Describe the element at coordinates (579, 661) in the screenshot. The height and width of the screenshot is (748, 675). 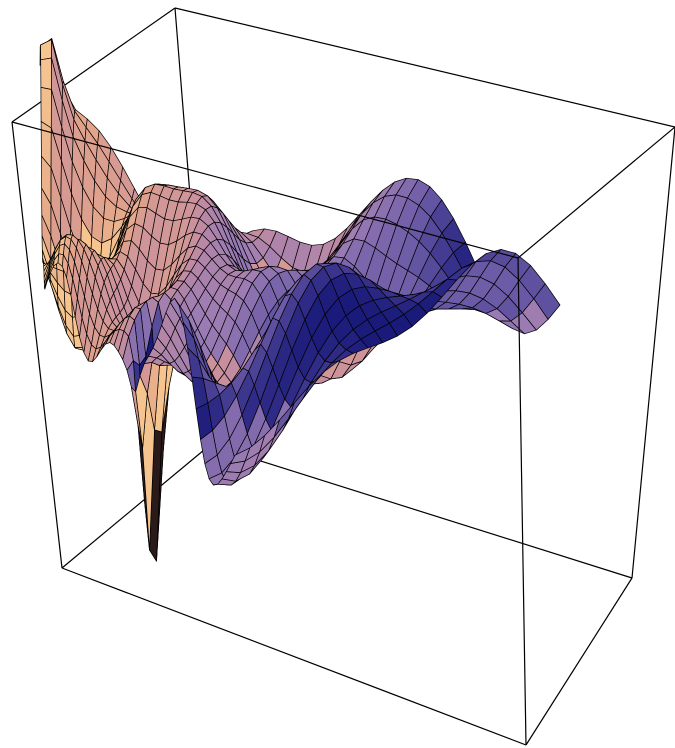
I see `box-edge-bottom-right` at that location.